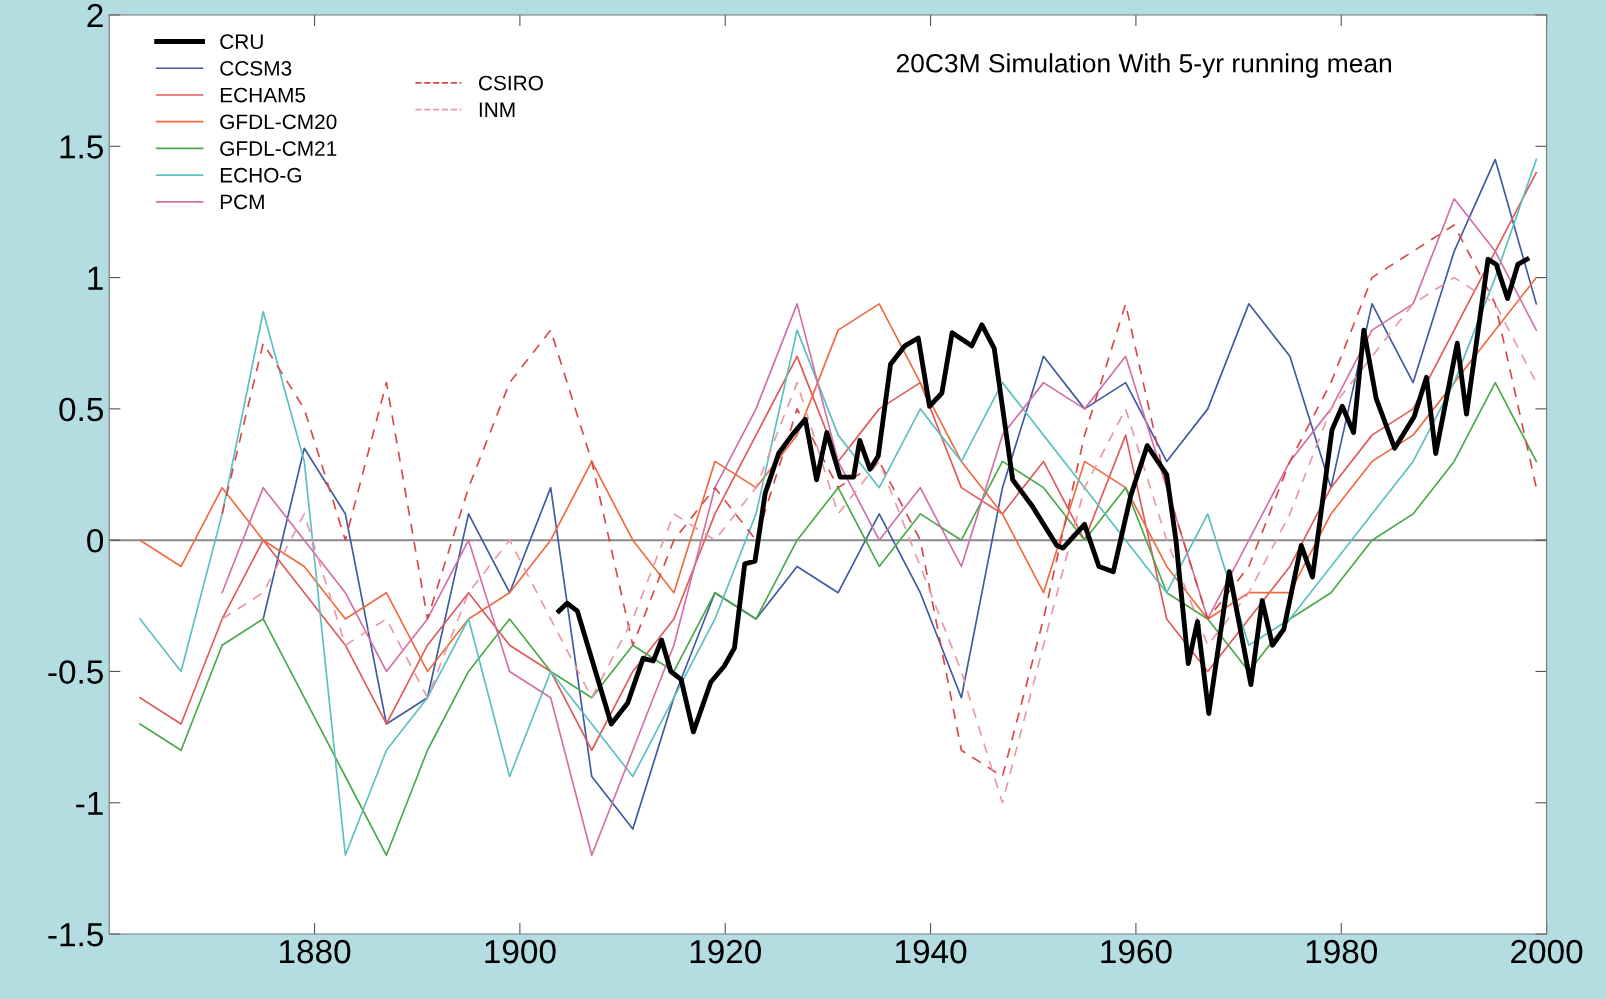 The height and width of the screenshot is (999, 1606). I want to click on legend-label: INM, so click(497, 109).